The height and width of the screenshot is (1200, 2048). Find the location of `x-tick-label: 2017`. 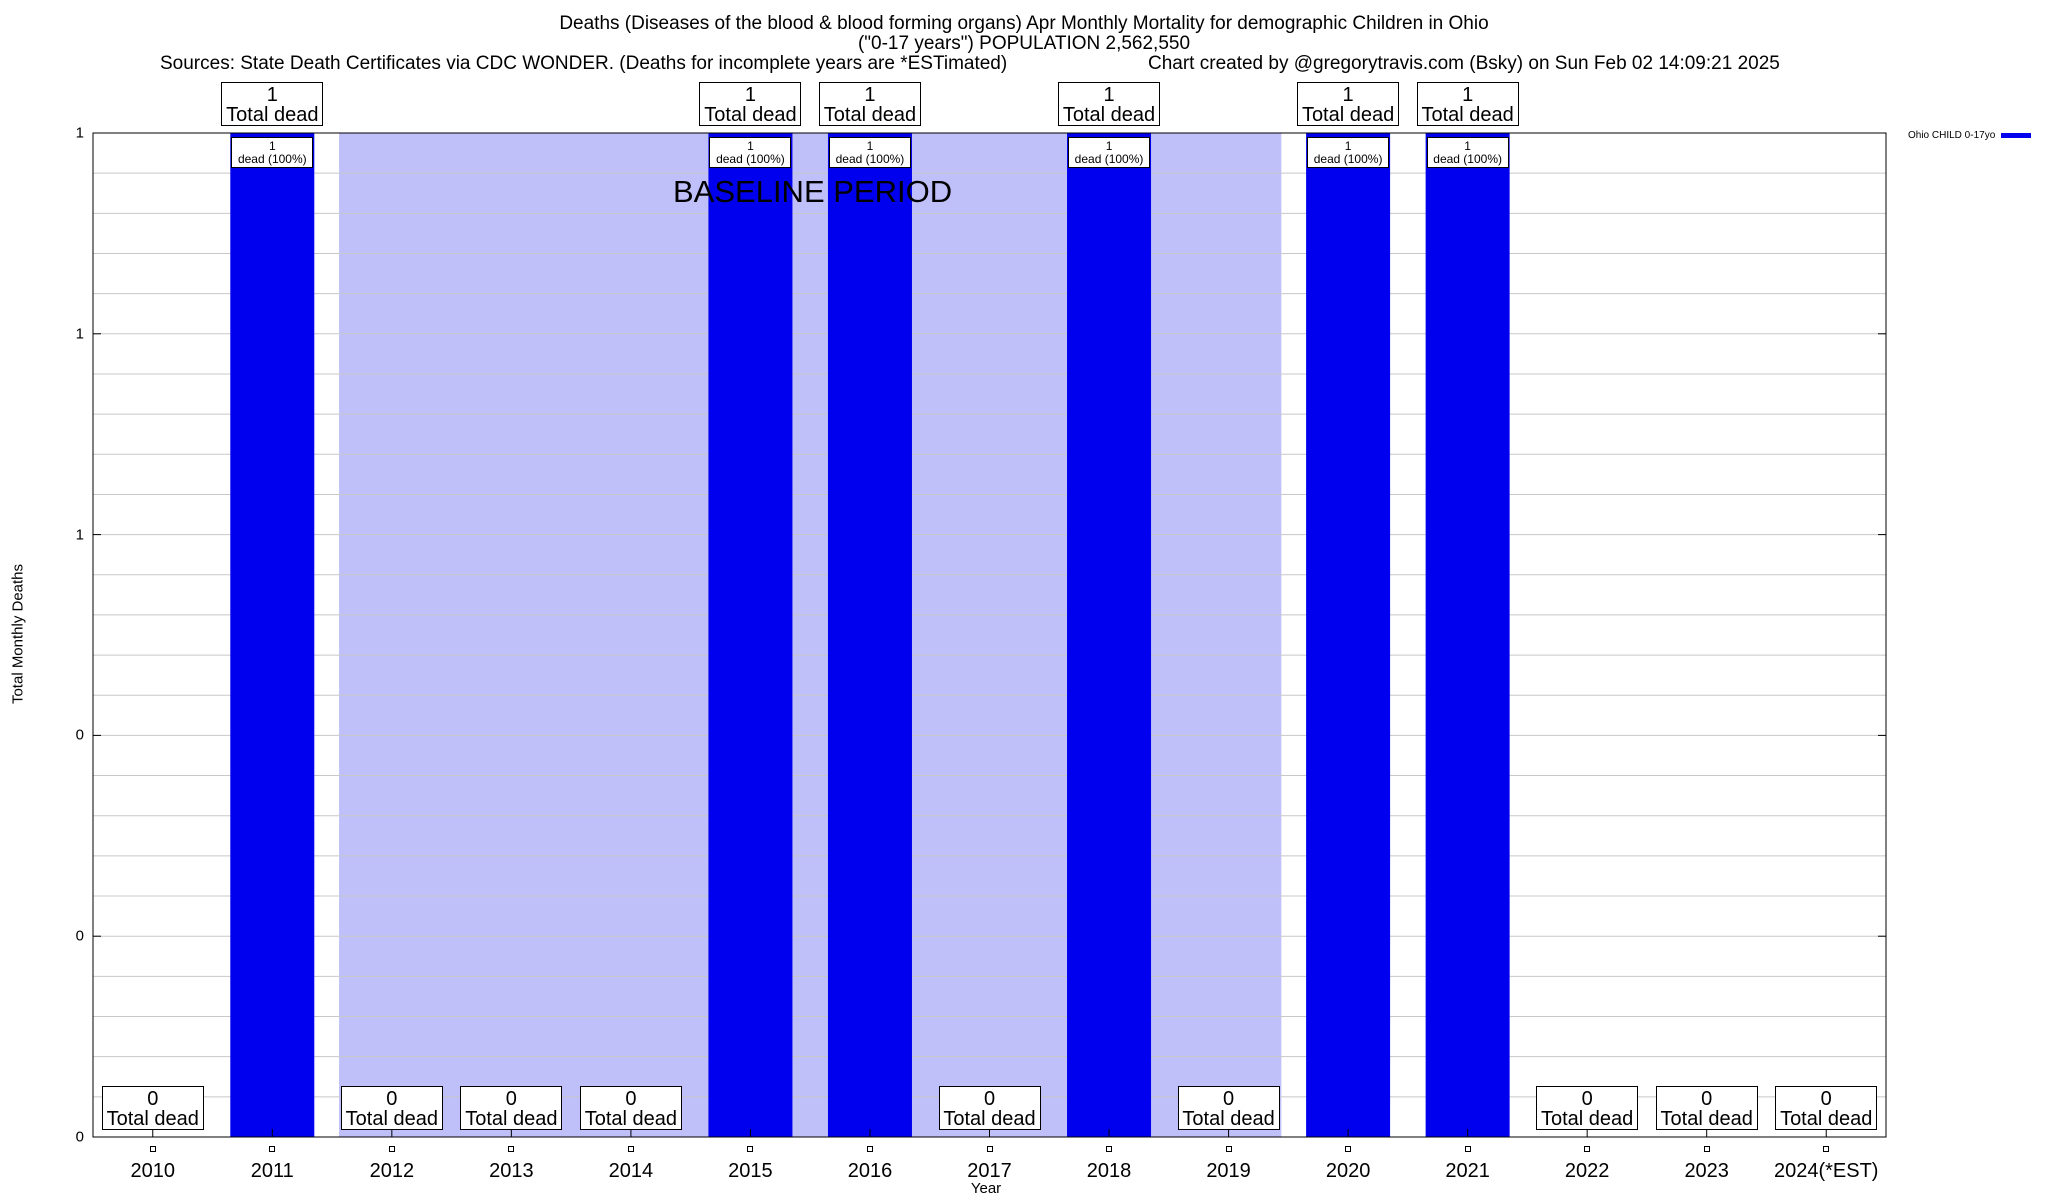

x-tick-label: 2017 is located at coordinates (989, 1171).